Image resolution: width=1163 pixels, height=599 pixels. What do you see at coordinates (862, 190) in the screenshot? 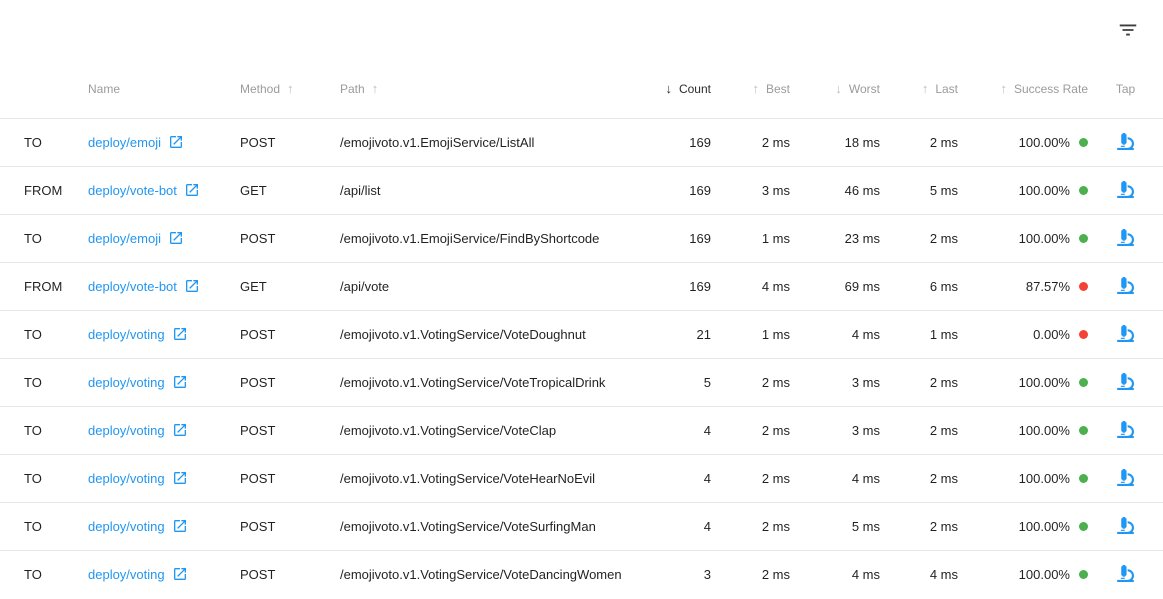
I see `worst-value: 46 ms` at bounding box center [862, 190].